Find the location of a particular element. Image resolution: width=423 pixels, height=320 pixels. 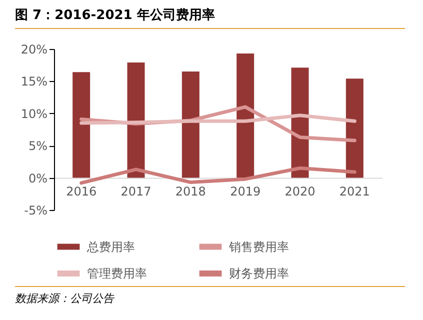

y-tick-label: 15% is located at coordinates (34, 81).